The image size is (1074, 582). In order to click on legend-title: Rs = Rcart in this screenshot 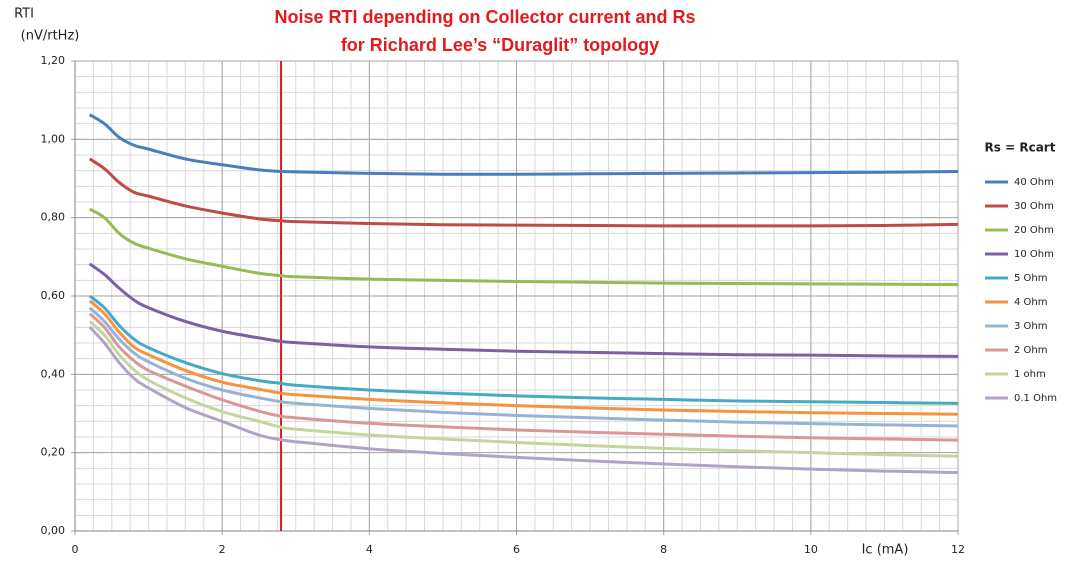, I will do `click(1020, 148)`.